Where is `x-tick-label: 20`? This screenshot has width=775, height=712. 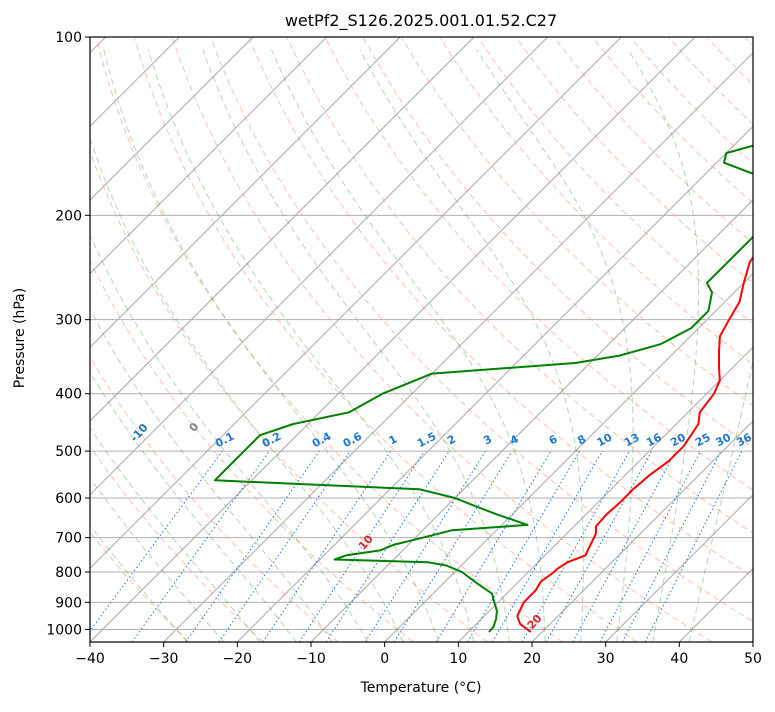 x-tick-label: 20 is located at coordinates (532, 659).